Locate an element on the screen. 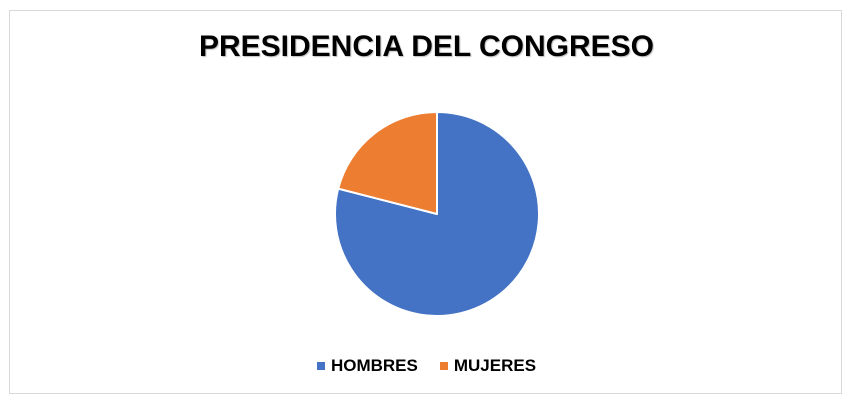 Image resolution: width=853 pixels, height=400 pixels. legend-label-hombres: HOMBRES is located at coordinates (374, 365).